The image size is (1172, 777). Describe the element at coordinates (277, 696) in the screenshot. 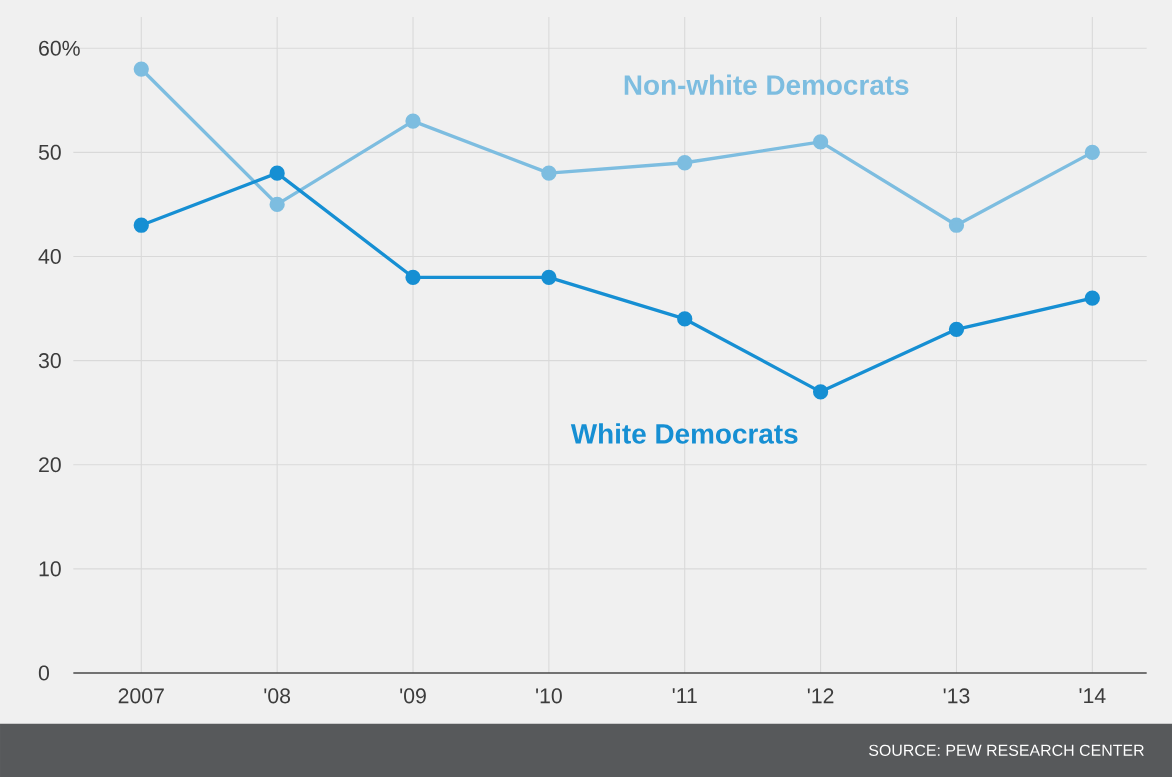

I see `x-tick-label: '08` at that location.